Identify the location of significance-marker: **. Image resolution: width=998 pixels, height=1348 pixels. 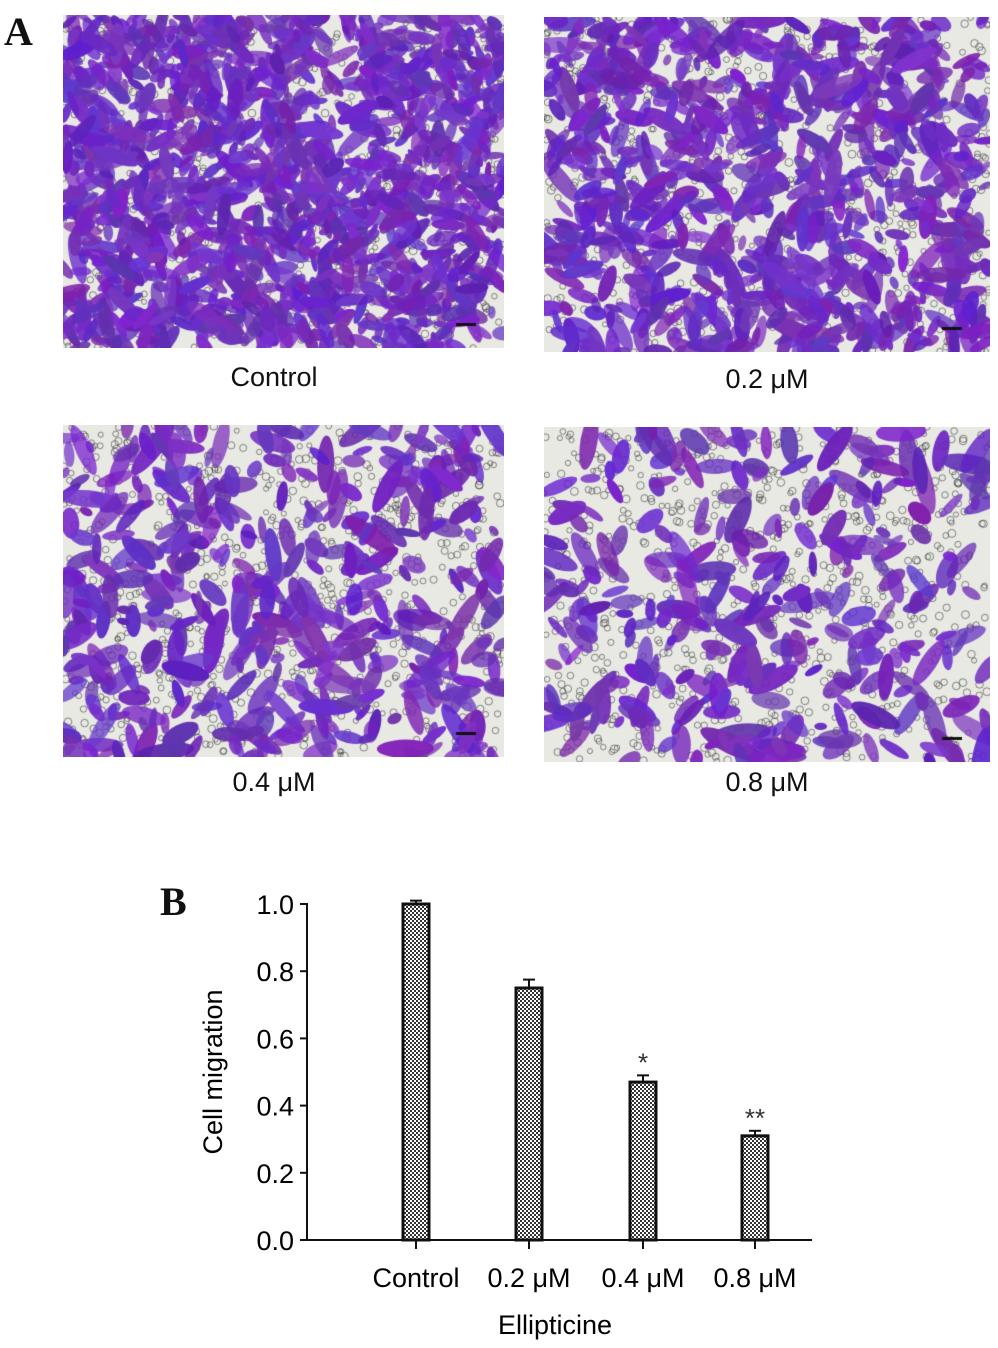
(755, 1118).